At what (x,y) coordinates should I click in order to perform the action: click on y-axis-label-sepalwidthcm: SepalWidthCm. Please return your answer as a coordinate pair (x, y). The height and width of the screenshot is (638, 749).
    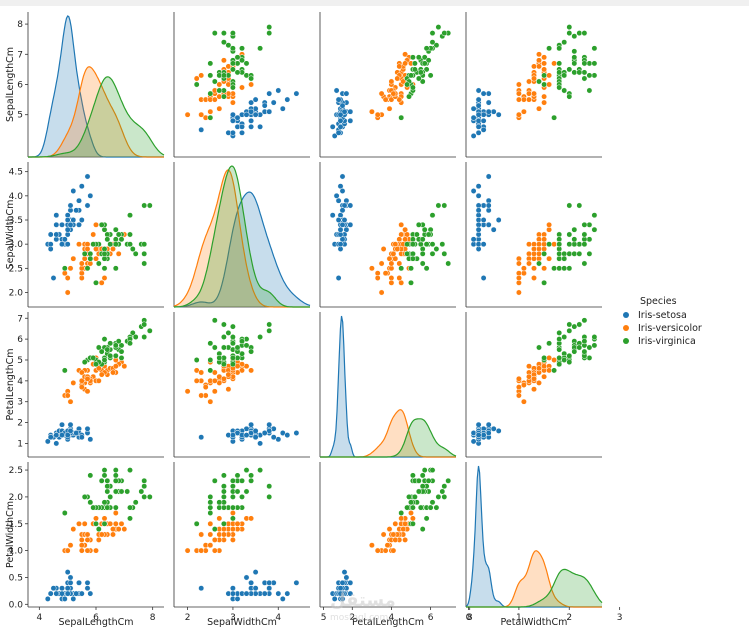
    Looking at the image, I should click on (10, 235).